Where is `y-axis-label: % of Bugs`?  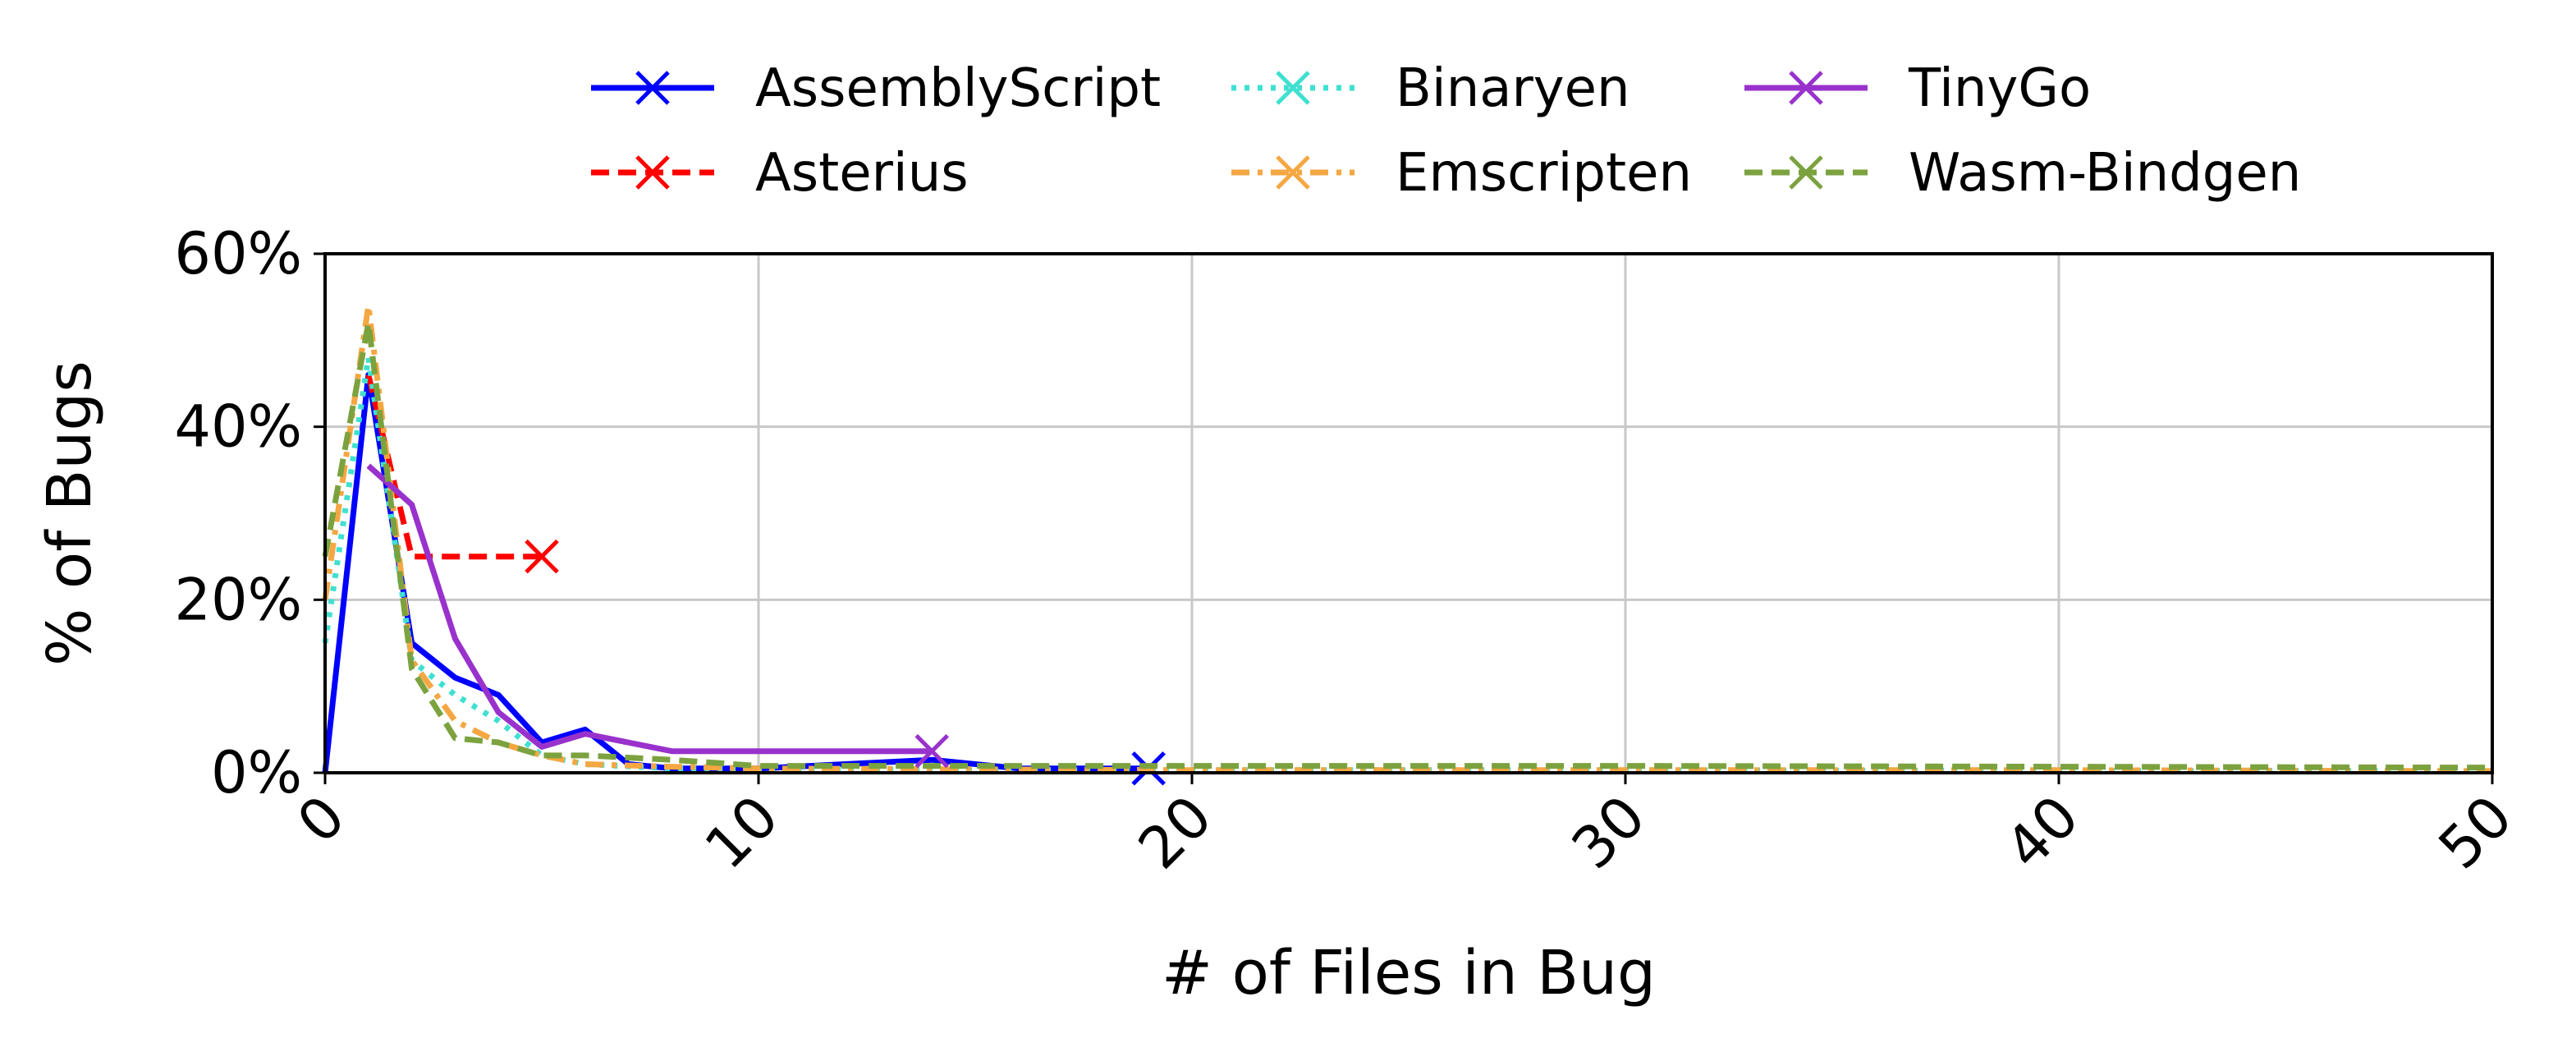 y-axis-label: % of Bugs is located at coordinates (70, 513).